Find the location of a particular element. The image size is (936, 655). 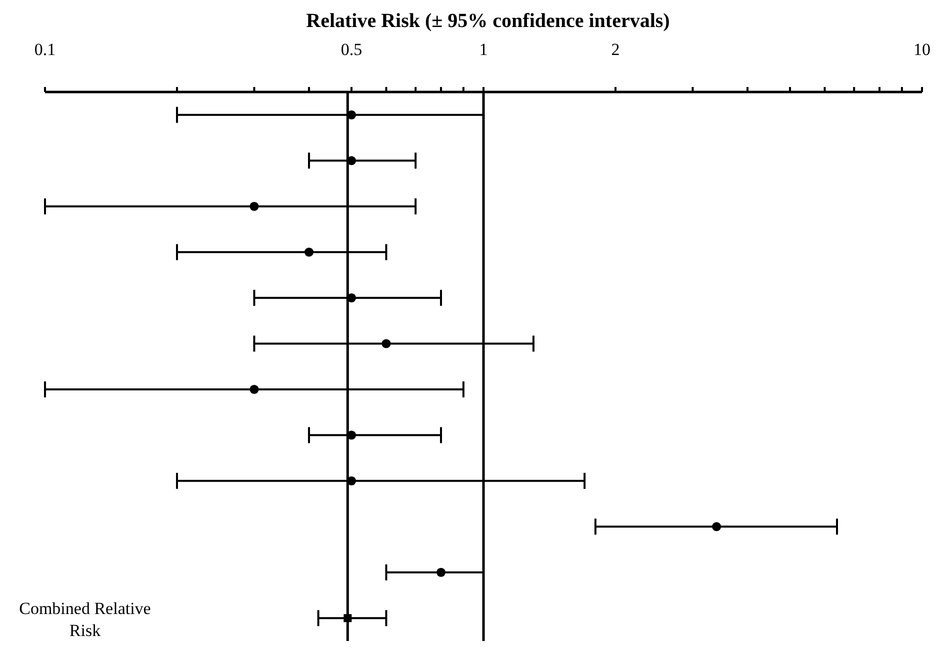

x-tick-label: 10 is located at coordinates (922, 49).